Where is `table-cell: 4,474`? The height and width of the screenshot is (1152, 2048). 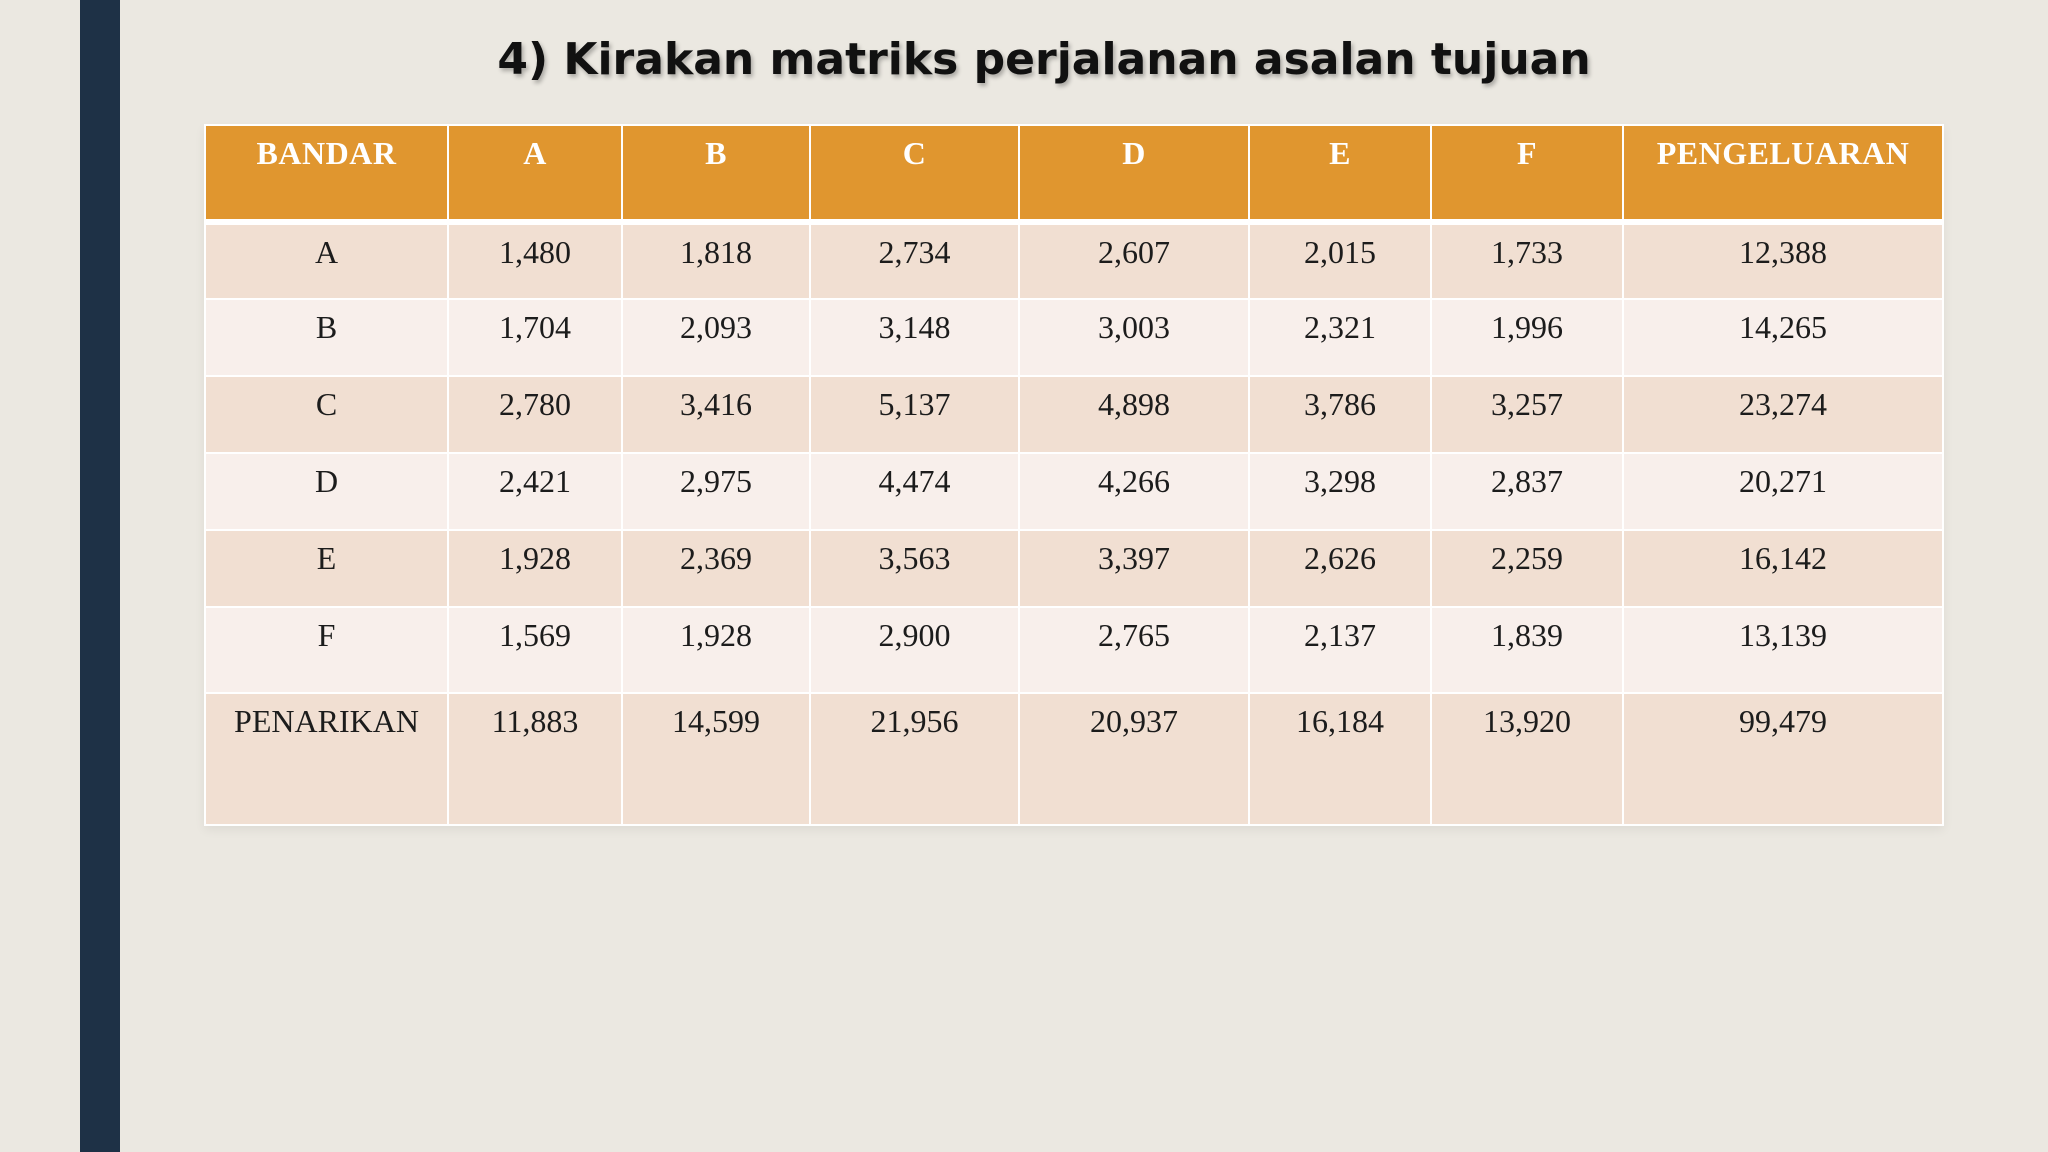 table-cell: 4,474 is located at coordinates (914, 491).